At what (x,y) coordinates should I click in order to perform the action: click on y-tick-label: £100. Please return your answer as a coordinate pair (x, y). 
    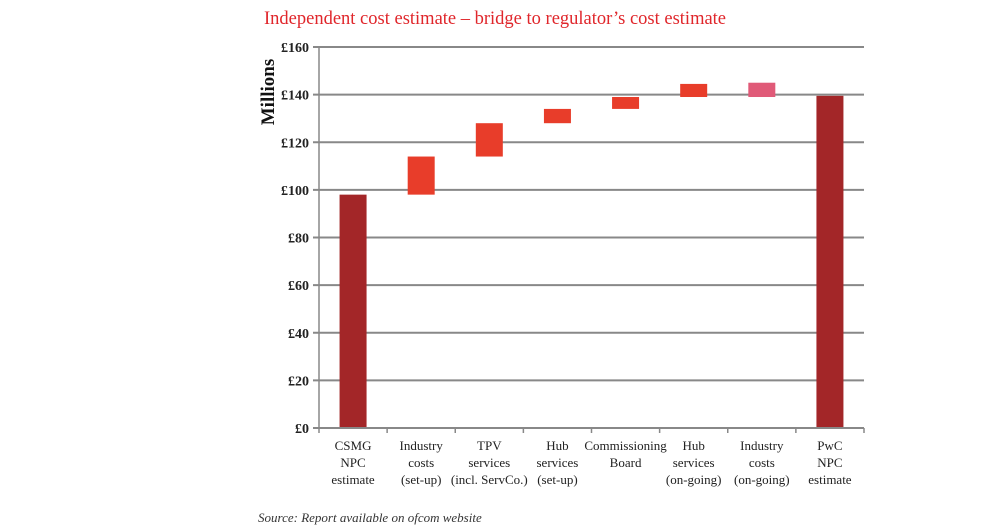
    Looking at the image, I should click on (295, 191).